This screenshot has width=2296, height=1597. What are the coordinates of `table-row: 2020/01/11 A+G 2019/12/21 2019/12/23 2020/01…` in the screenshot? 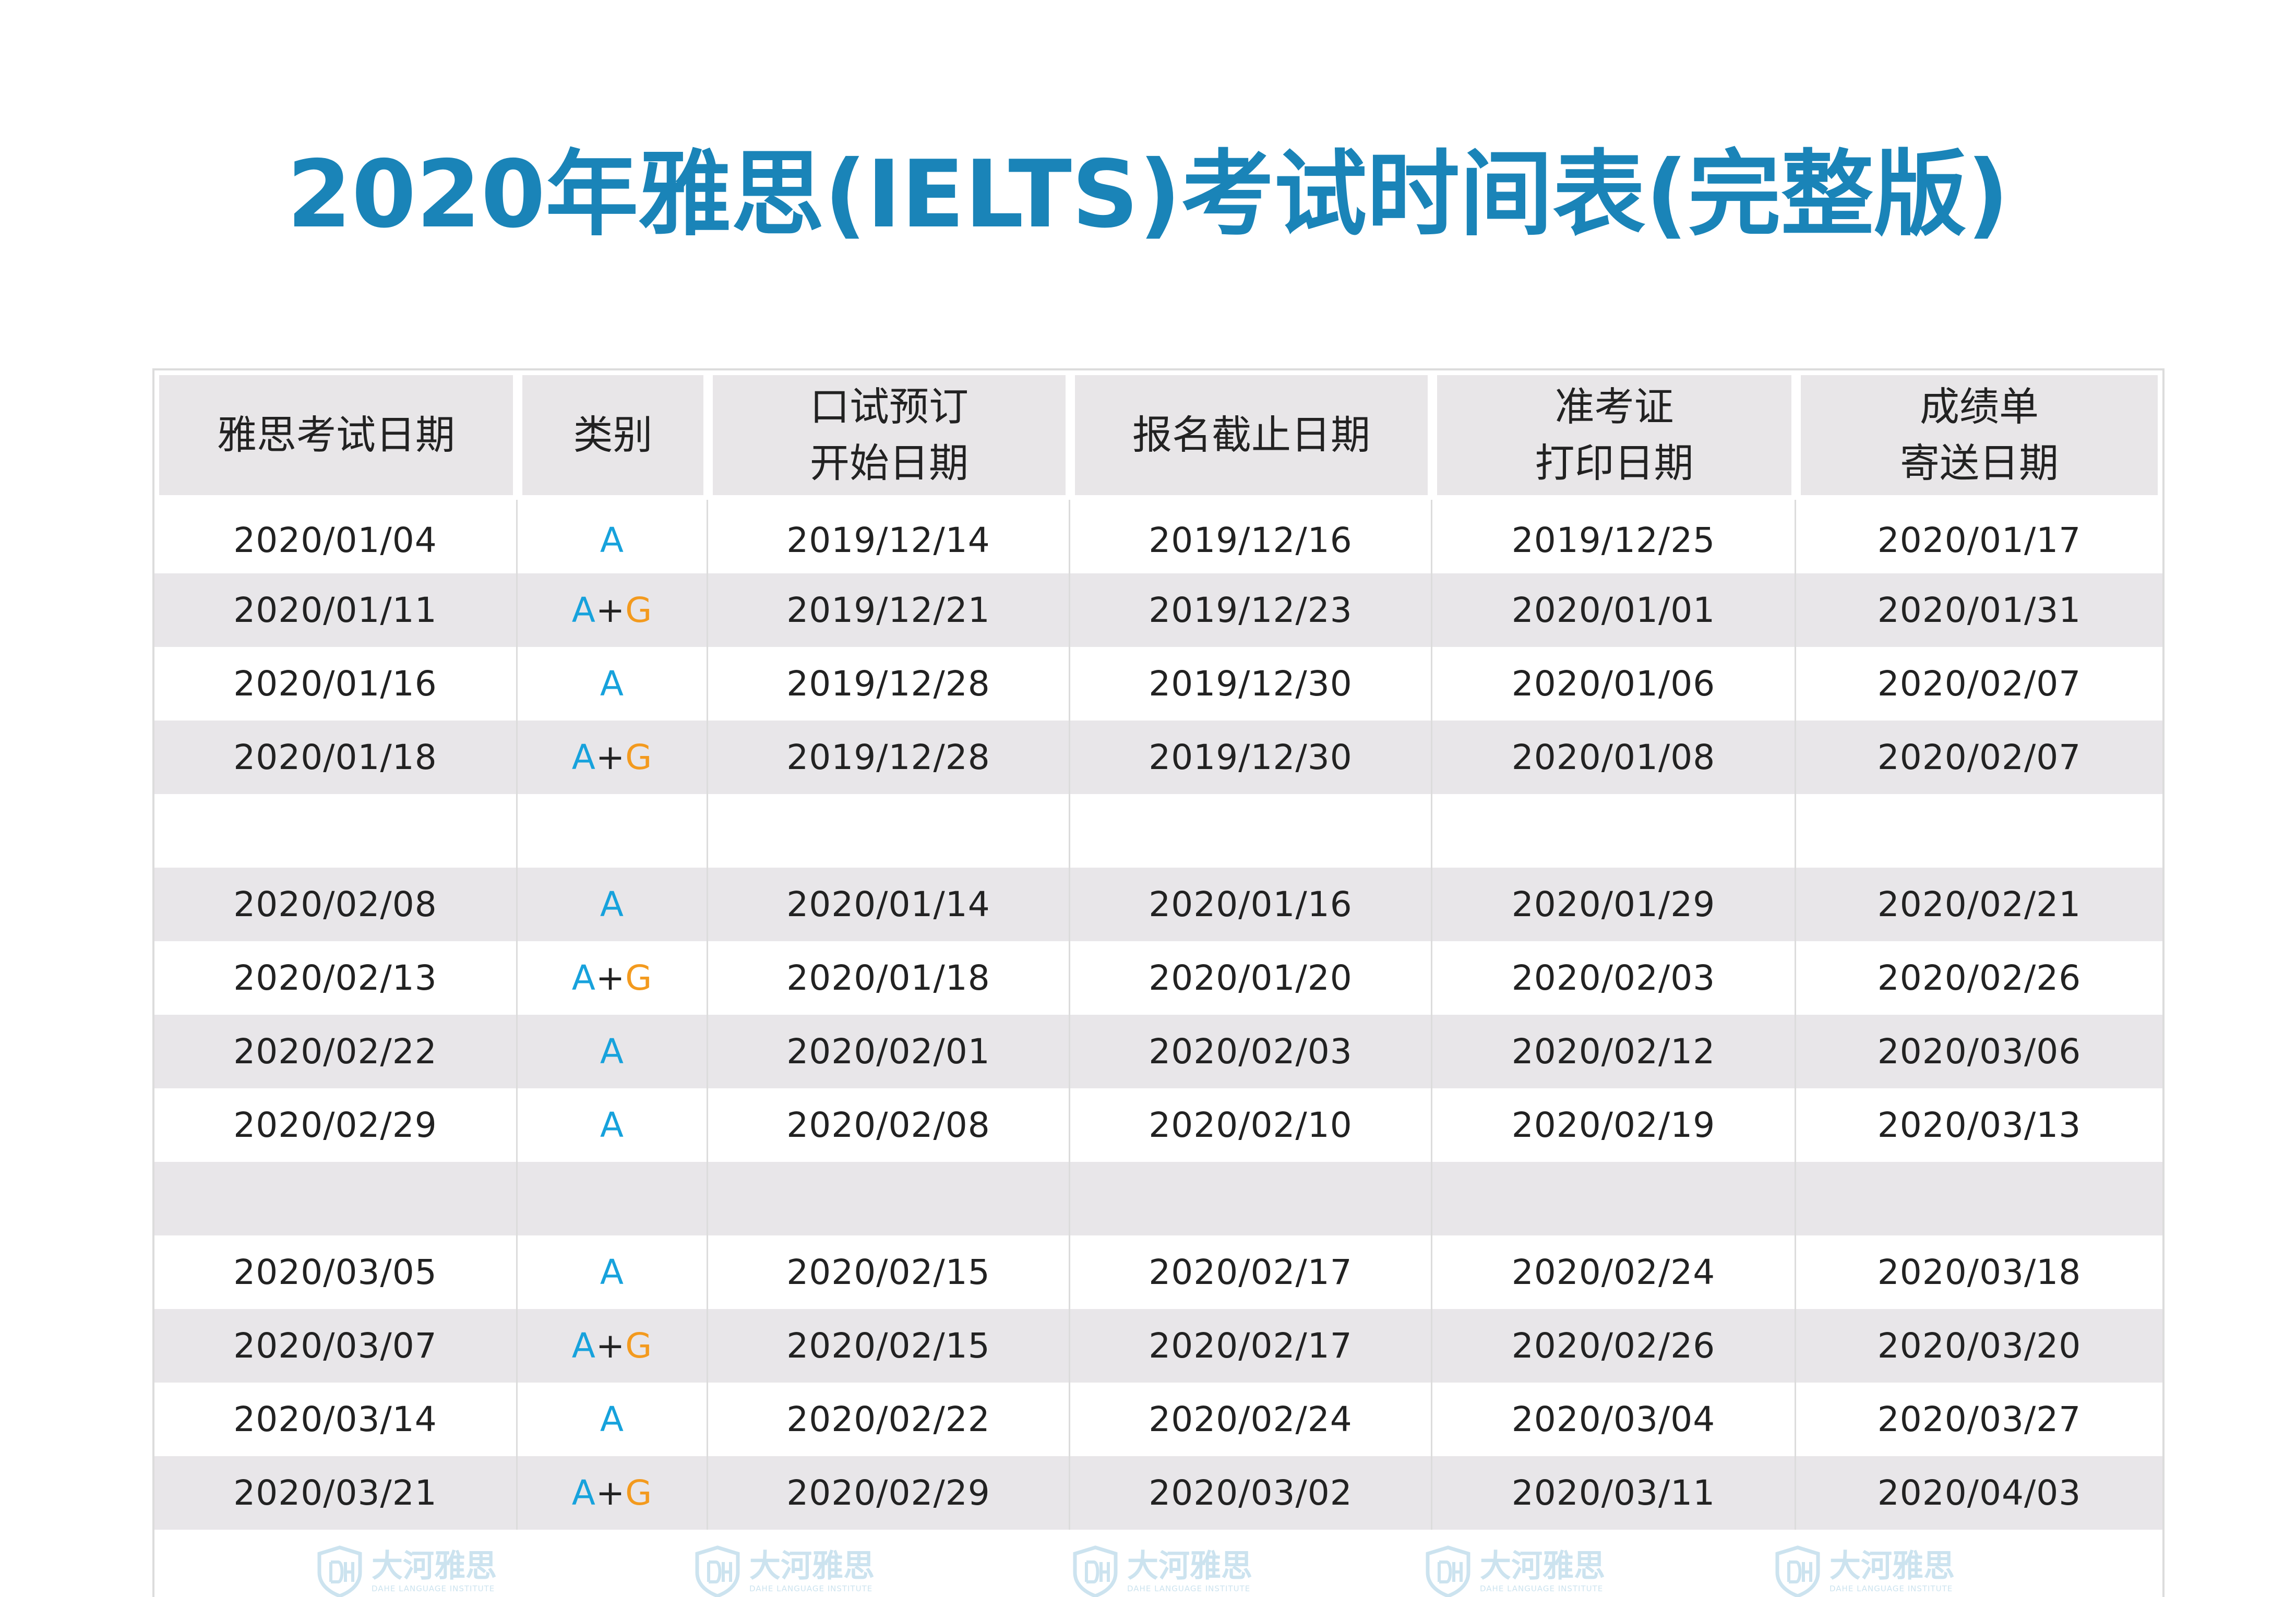 It's located at (1158, 610).